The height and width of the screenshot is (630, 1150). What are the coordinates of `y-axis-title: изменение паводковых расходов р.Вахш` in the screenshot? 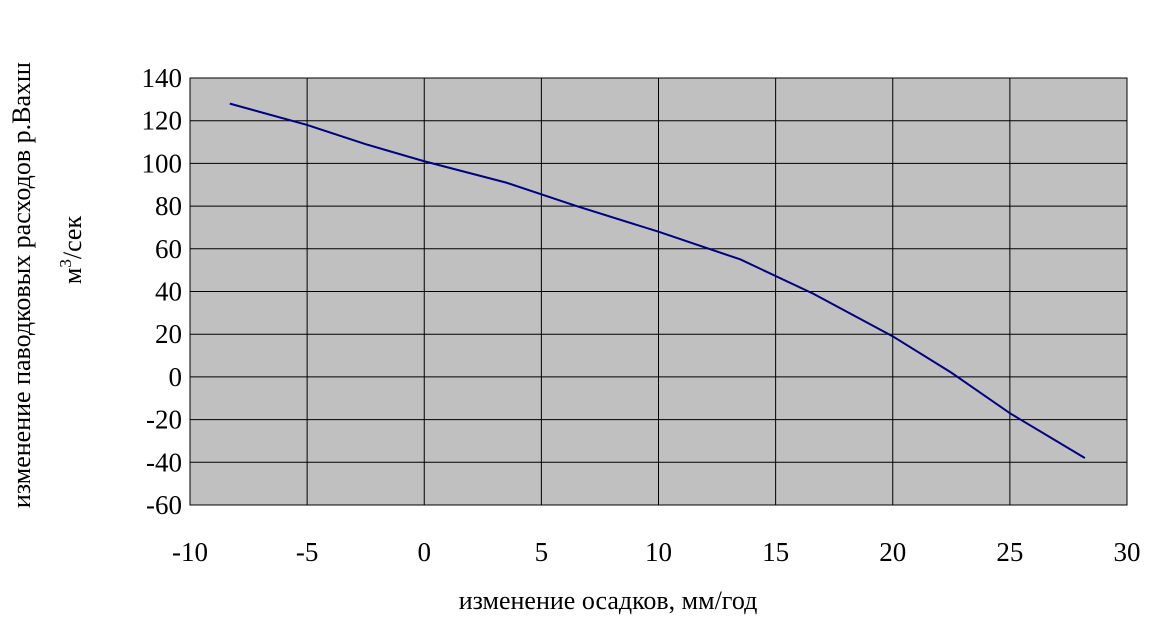 It's located at (21, 285).